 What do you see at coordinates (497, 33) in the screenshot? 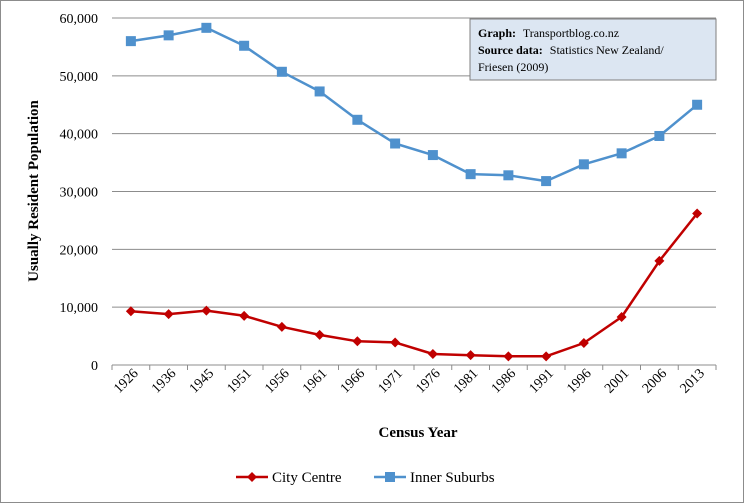
I see `graph-label: Graph:` at bounding box center [497, 33].